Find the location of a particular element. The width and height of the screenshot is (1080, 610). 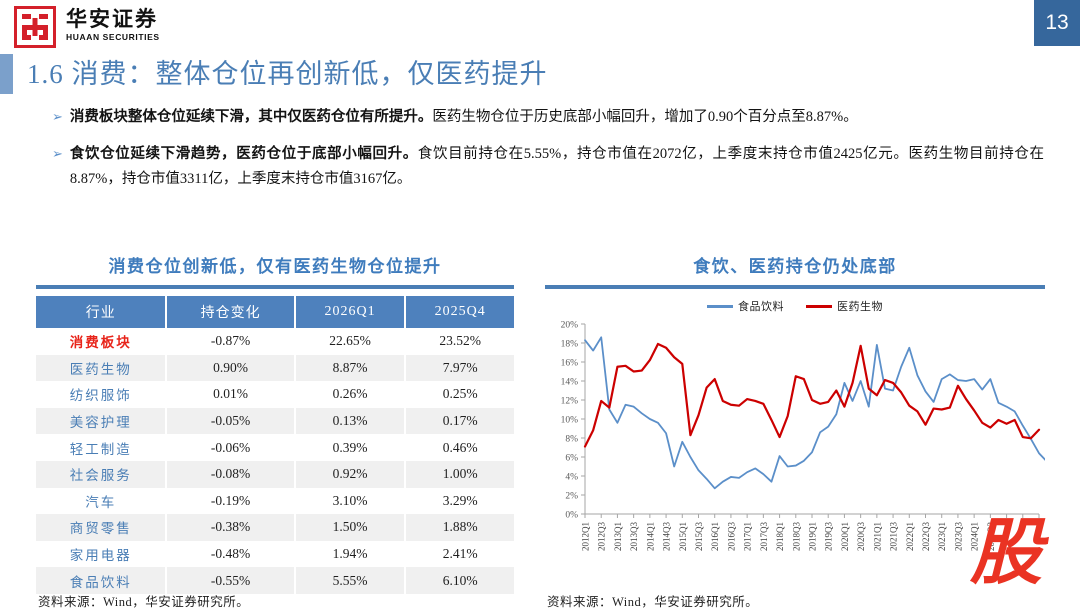

table-row: 家用电器 -0.48% 1.94% 2.41% is located at coordinates (275, 554).